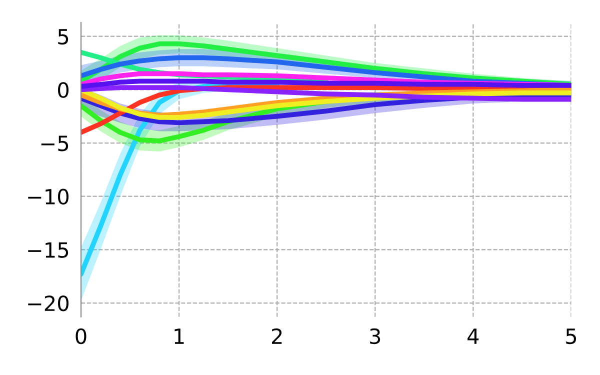 This screenshot has height=375, width=600. Describe the element at coordinates (81, 336) in the screenshot. I see `x-tick-label: 0` at that location.